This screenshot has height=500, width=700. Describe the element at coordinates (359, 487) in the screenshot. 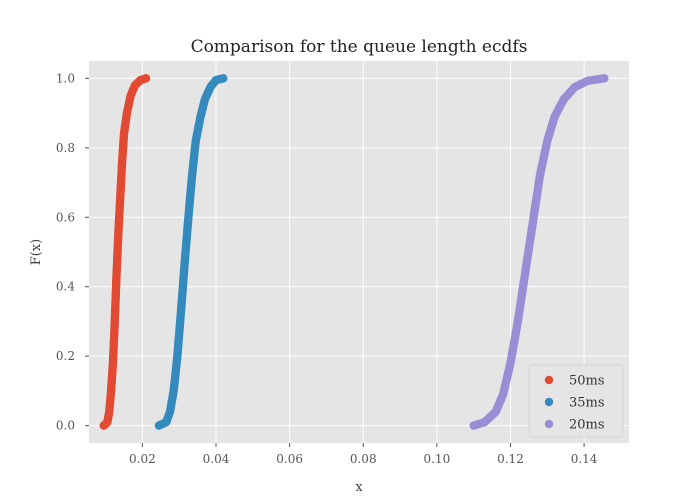

I see `x-axis-label: x` at that location.